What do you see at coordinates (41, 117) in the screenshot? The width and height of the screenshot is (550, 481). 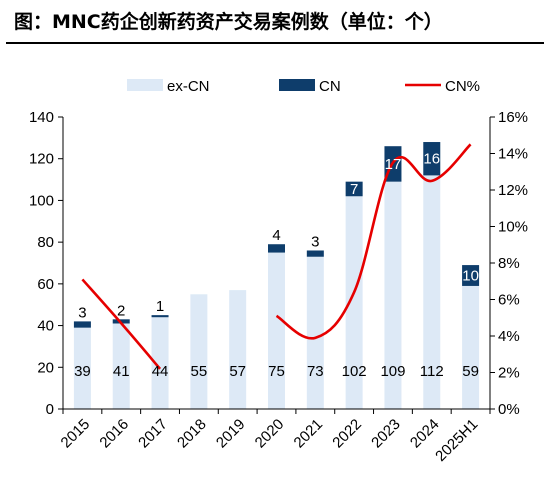 I see `y-tick-label: 140` at bounding box center [41, 117].